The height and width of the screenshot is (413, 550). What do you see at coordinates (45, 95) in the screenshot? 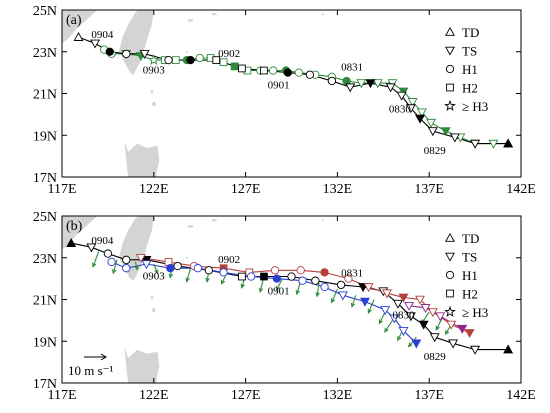
I see `y-tick-label: 21N` at bounding box center [45, 95].